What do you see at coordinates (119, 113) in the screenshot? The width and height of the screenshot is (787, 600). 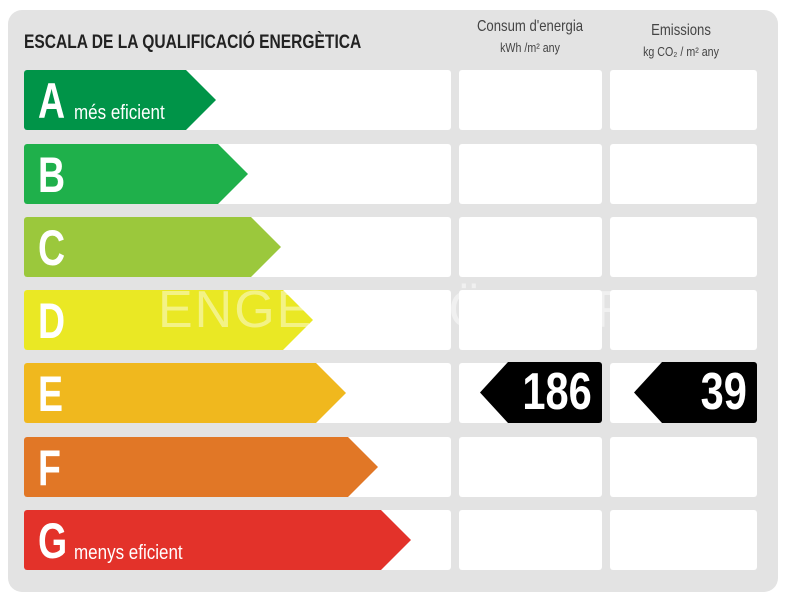 I see `rating-caption: més eficient` at bounding box center [119, 113].